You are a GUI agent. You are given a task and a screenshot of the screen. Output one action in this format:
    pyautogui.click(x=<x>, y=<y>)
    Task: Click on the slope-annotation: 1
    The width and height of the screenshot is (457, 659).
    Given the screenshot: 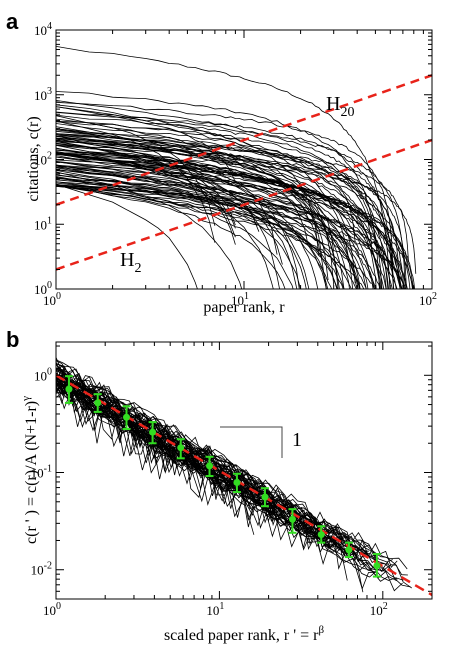 What is the action you would take?
    pyautogui.click(x=297, y=440)
    